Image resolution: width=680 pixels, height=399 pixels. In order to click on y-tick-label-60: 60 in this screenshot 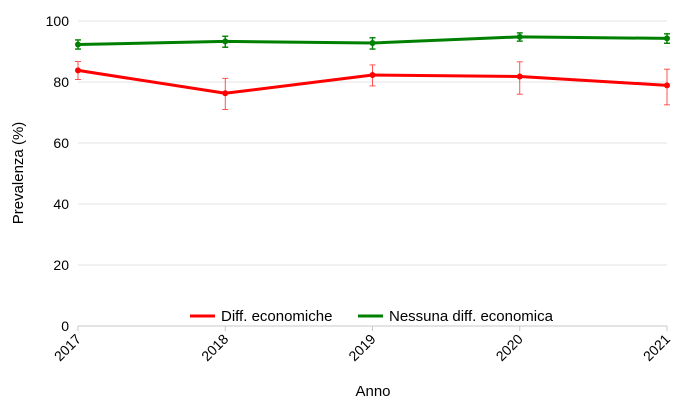, I will do `click(61, 143)`.